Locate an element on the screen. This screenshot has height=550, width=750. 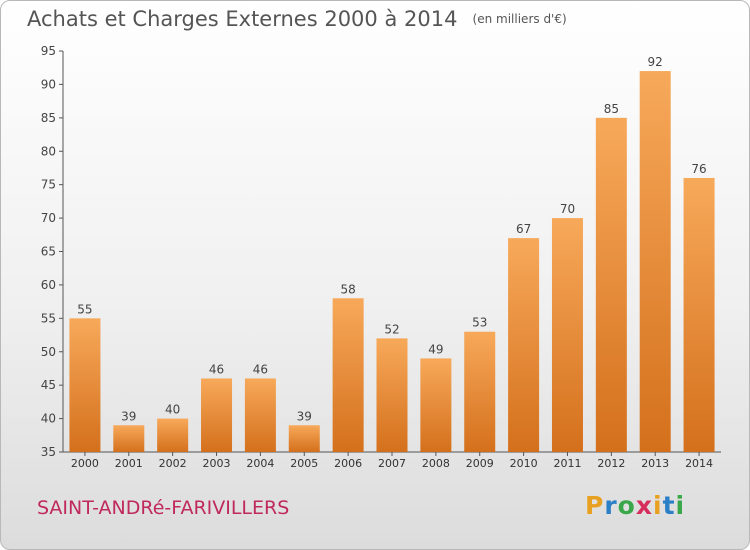
x-tick-label: 2005 is located at coordinates (304, 463).